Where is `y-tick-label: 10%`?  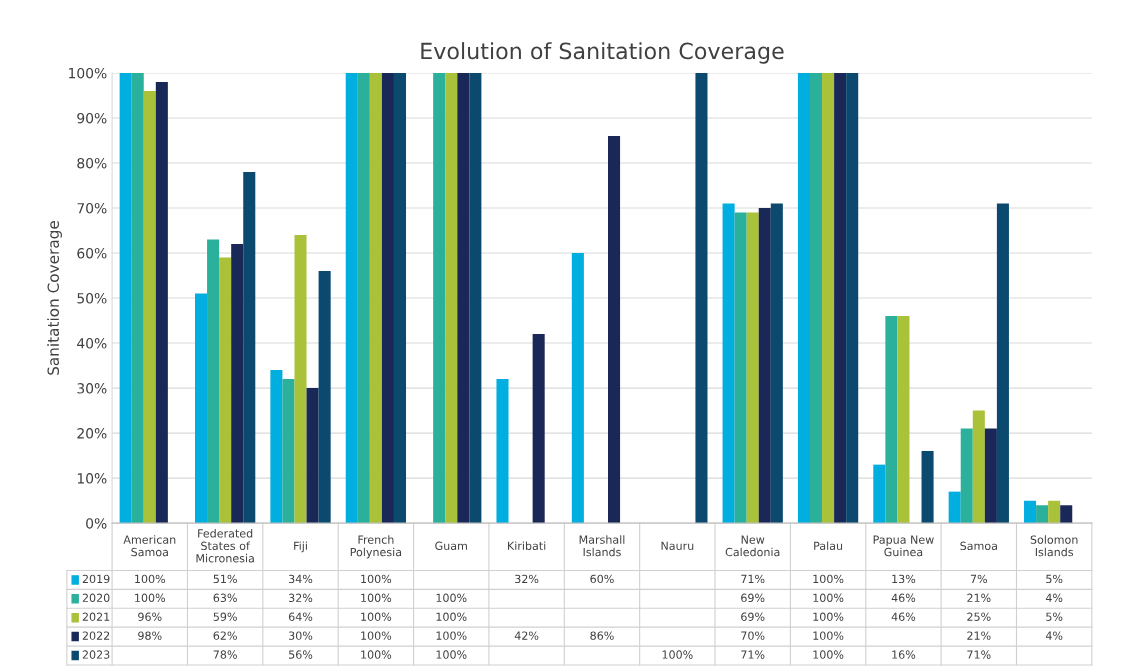 y-tick-label: 10% is located at coordinates (92, 478).